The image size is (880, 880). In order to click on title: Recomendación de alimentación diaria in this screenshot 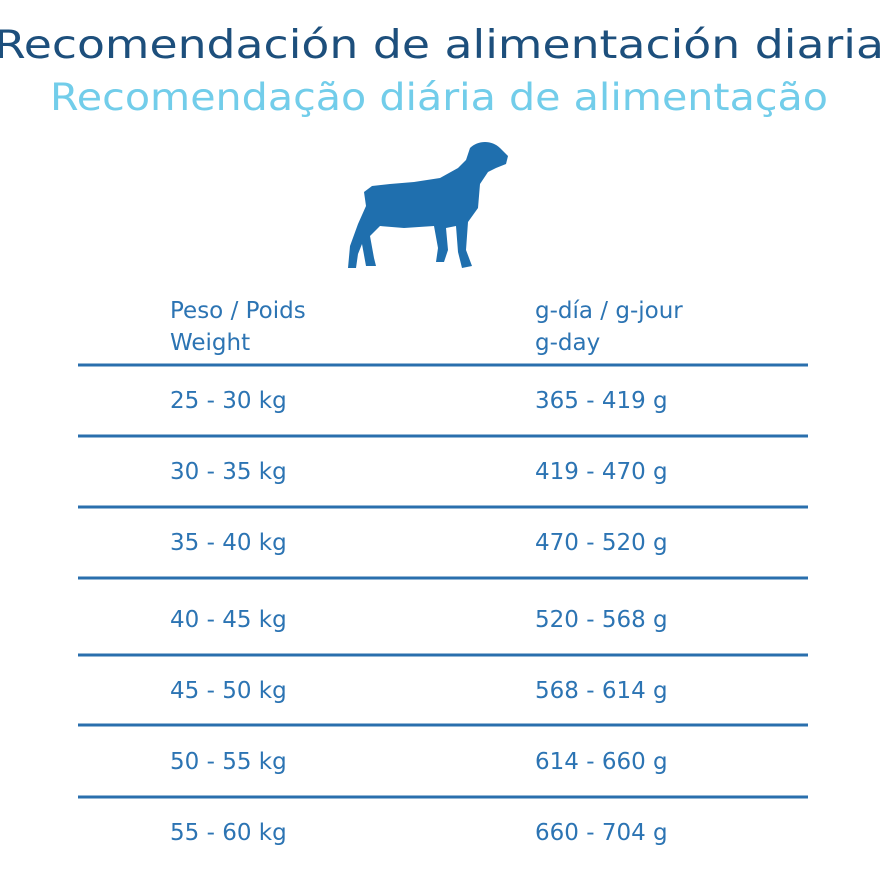, I will do `click(440, 45)`.